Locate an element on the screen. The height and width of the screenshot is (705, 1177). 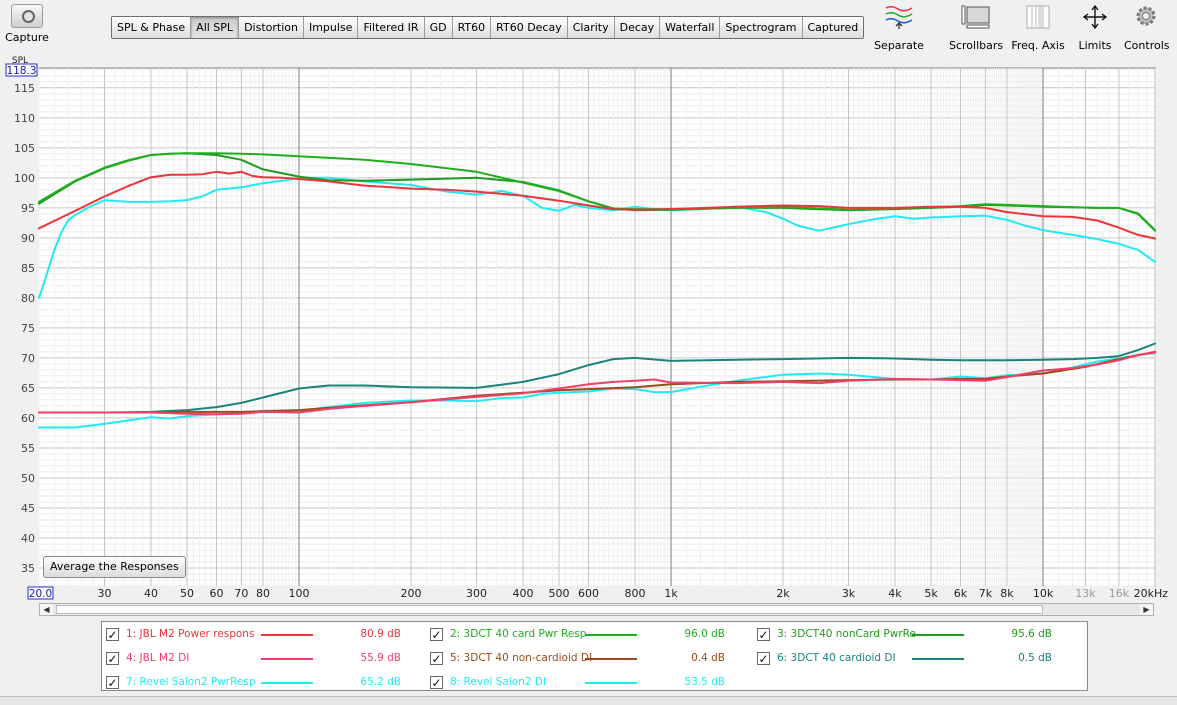
x-tick-label: 8k is located at coordinates (1007, 593).